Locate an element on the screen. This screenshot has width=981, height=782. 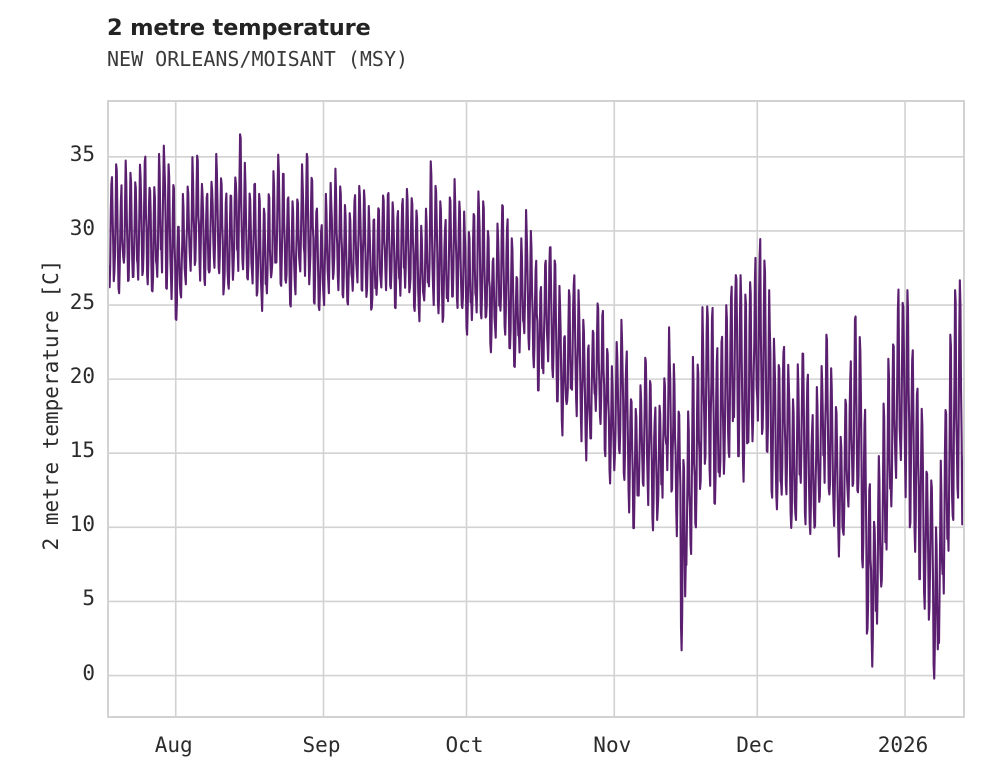
y-axis-tick-label: 10 is located at coordinates (82, 524).